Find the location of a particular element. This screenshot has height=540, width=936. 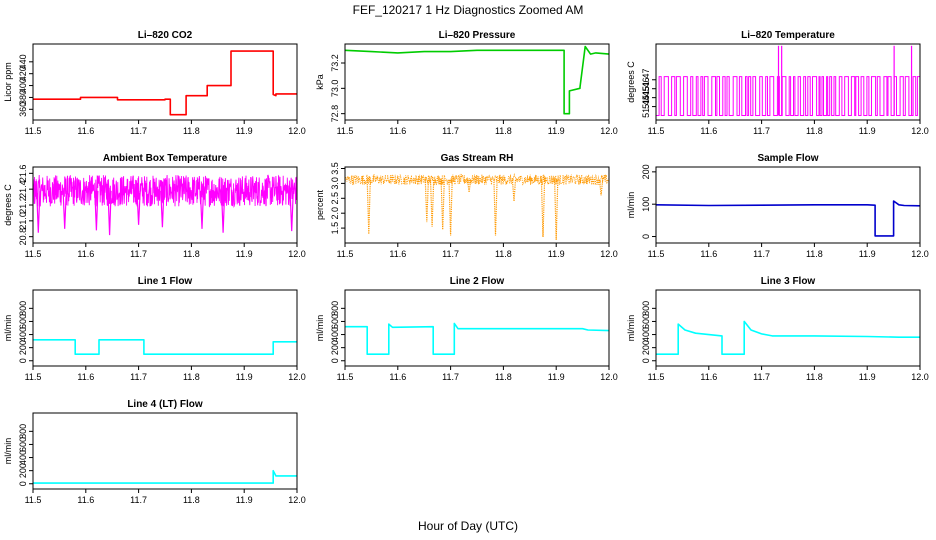

panel-10-data is located at coordinates (165, 476).